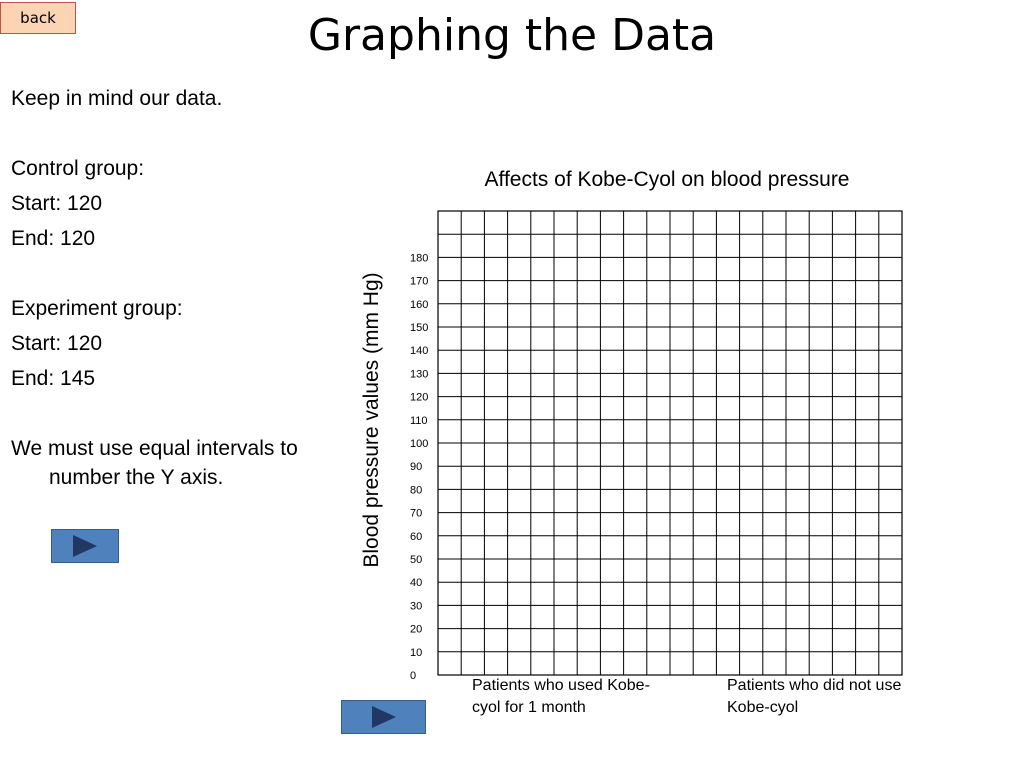 The height and width of the screenshot is (768, 1024). I want to click on y-tick-label: 60, so click(416, 537).